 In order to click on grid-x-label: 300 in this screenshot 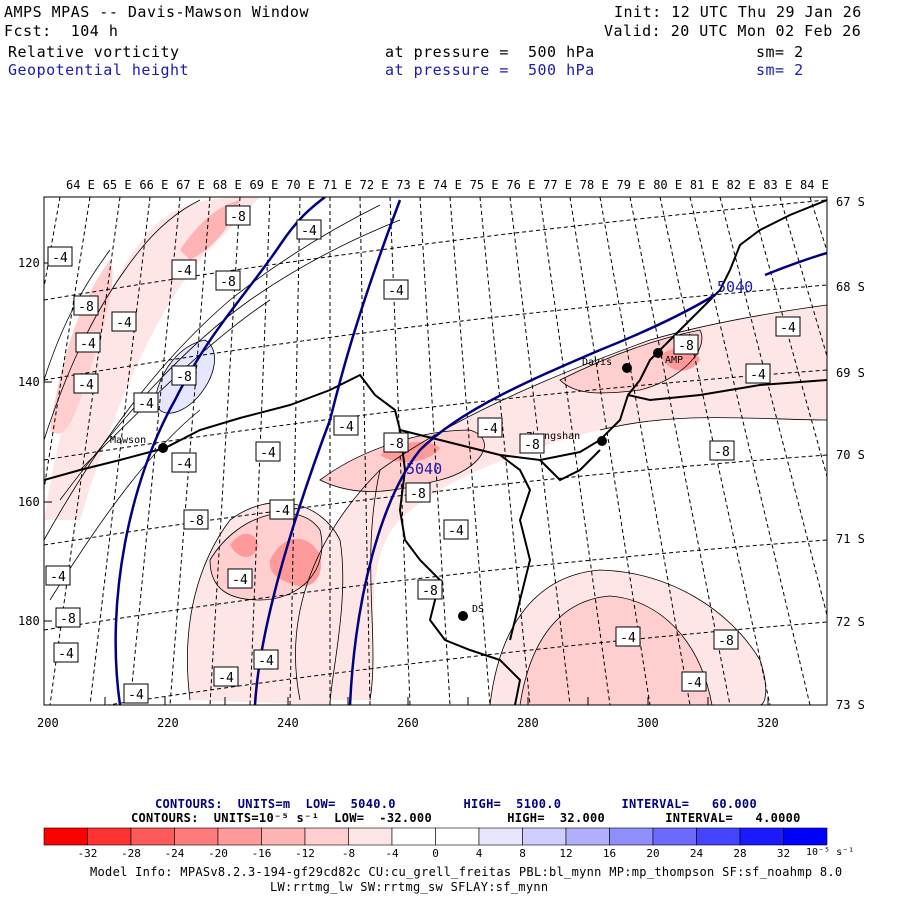, I will do `click(648, 723)`.